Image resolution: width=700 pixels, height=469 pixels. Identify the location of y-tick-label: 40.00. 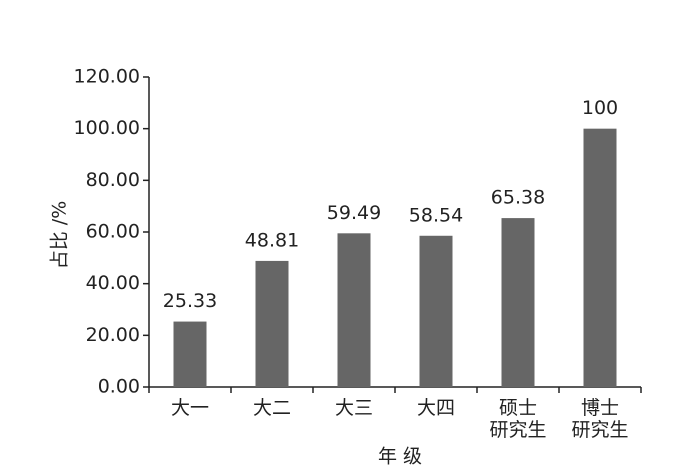
(113, 283).